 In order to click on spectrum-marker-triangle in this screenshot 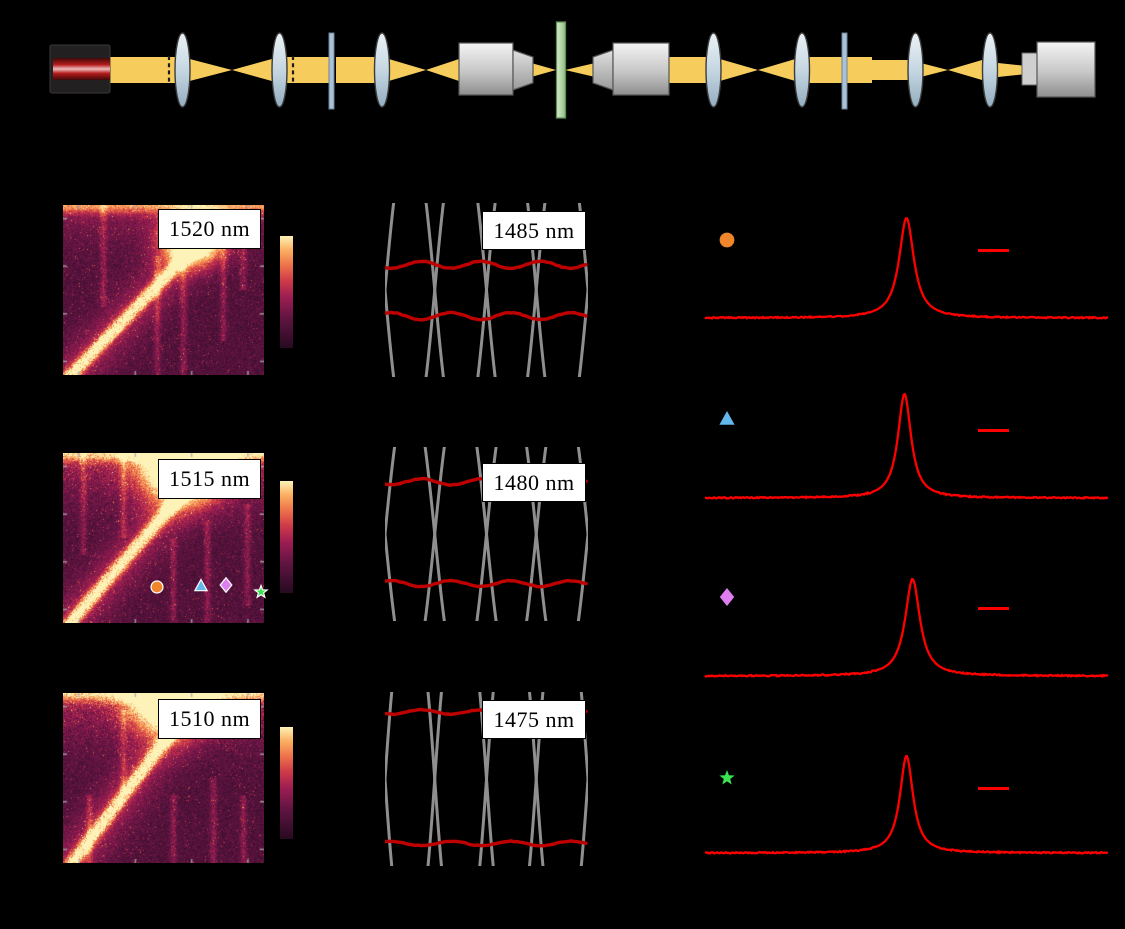, I will do `click(727, 418)`.